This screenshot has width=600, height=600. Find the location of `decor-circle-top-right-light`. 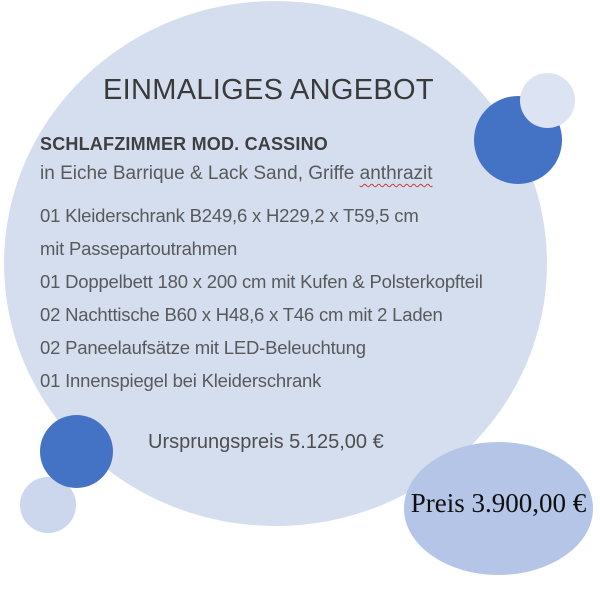

decor-circle-top-right-light is located at coordinates (547, 100).